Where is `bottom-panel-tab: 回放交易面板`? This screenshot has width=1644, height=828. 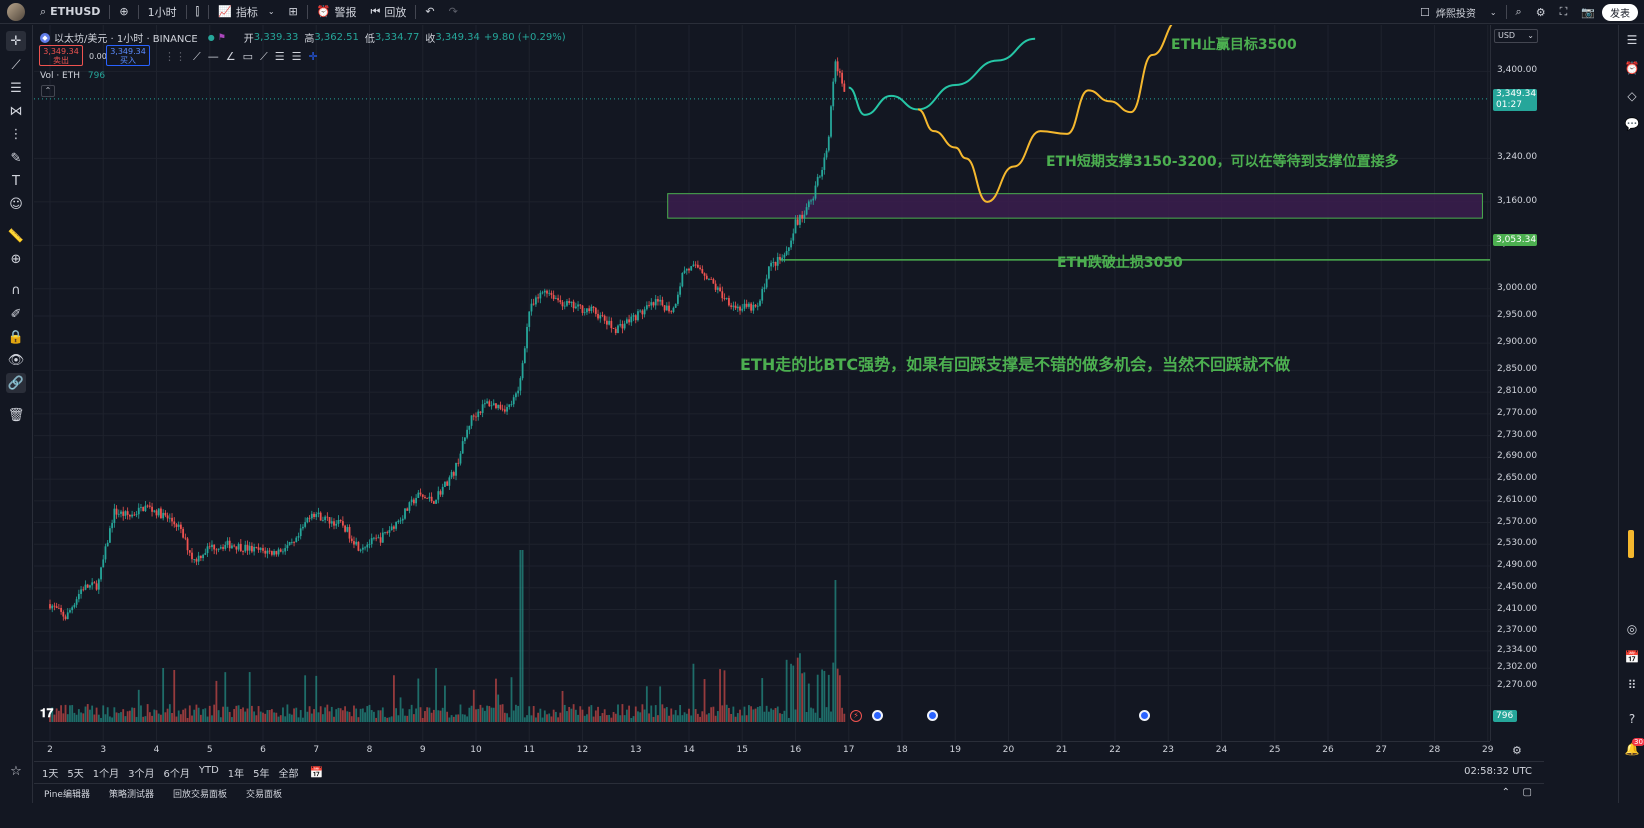 bottom-panel-tab: 回放交易面板 is located at coordinates (200, 795).